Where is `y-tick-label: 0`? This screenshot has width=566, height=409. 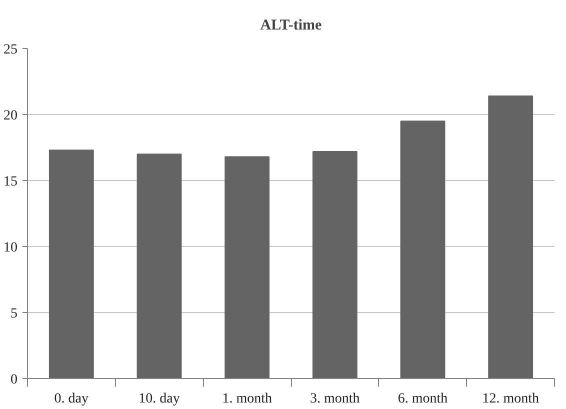
y-tick-label: 0 is located at coordinates (14, 380).